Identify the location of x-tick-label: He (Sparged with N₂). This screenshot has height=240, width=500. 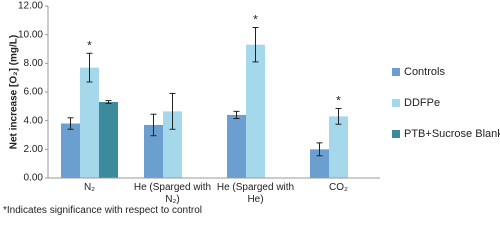
(172, 193).